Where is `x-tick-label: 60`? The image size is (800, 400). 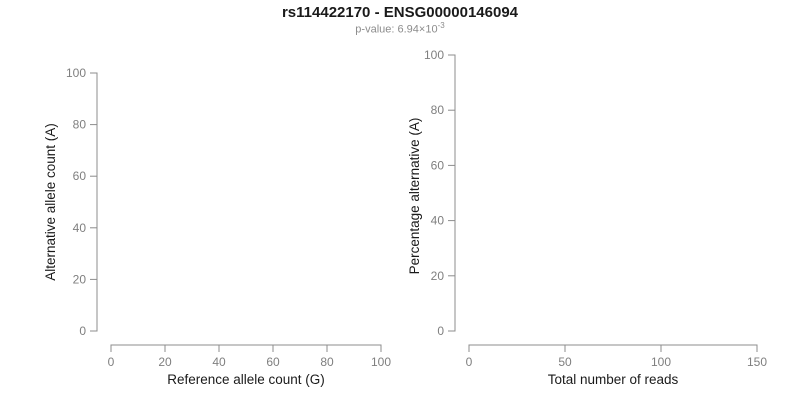
x-tick-label: 60 is located at coordinates (273, 362).